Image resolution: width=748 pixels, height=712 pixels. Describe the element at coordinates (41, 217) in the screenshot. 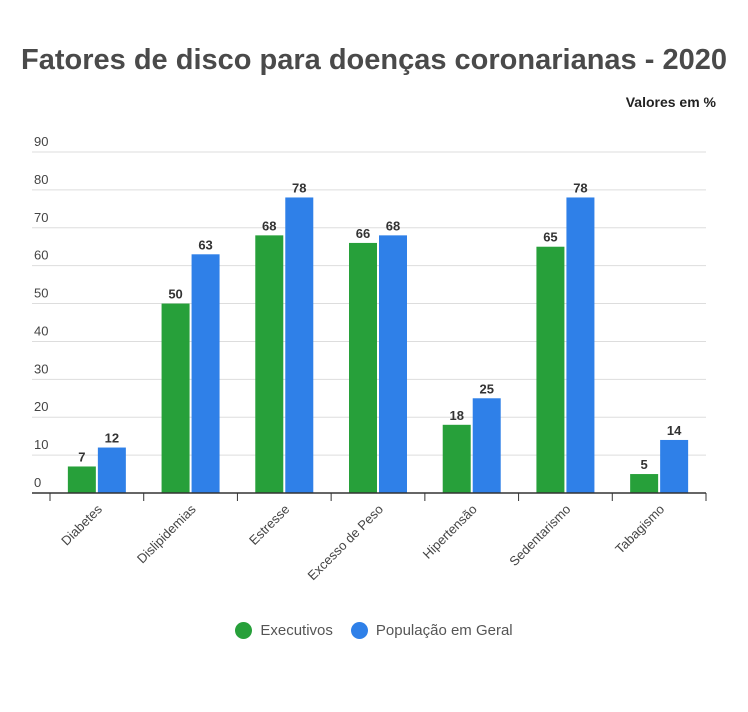

I see `y-tick-label: 70` at that location.